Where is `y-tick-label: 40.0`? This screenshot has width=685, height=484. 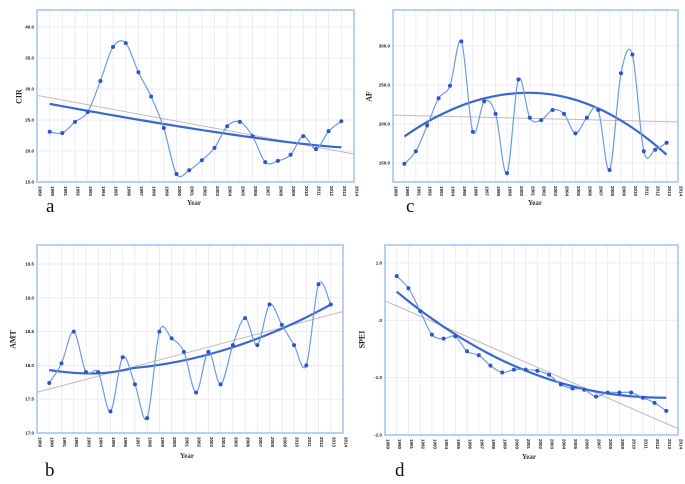 y-tick-label: 40.0 is located at coordinates (29, 27).